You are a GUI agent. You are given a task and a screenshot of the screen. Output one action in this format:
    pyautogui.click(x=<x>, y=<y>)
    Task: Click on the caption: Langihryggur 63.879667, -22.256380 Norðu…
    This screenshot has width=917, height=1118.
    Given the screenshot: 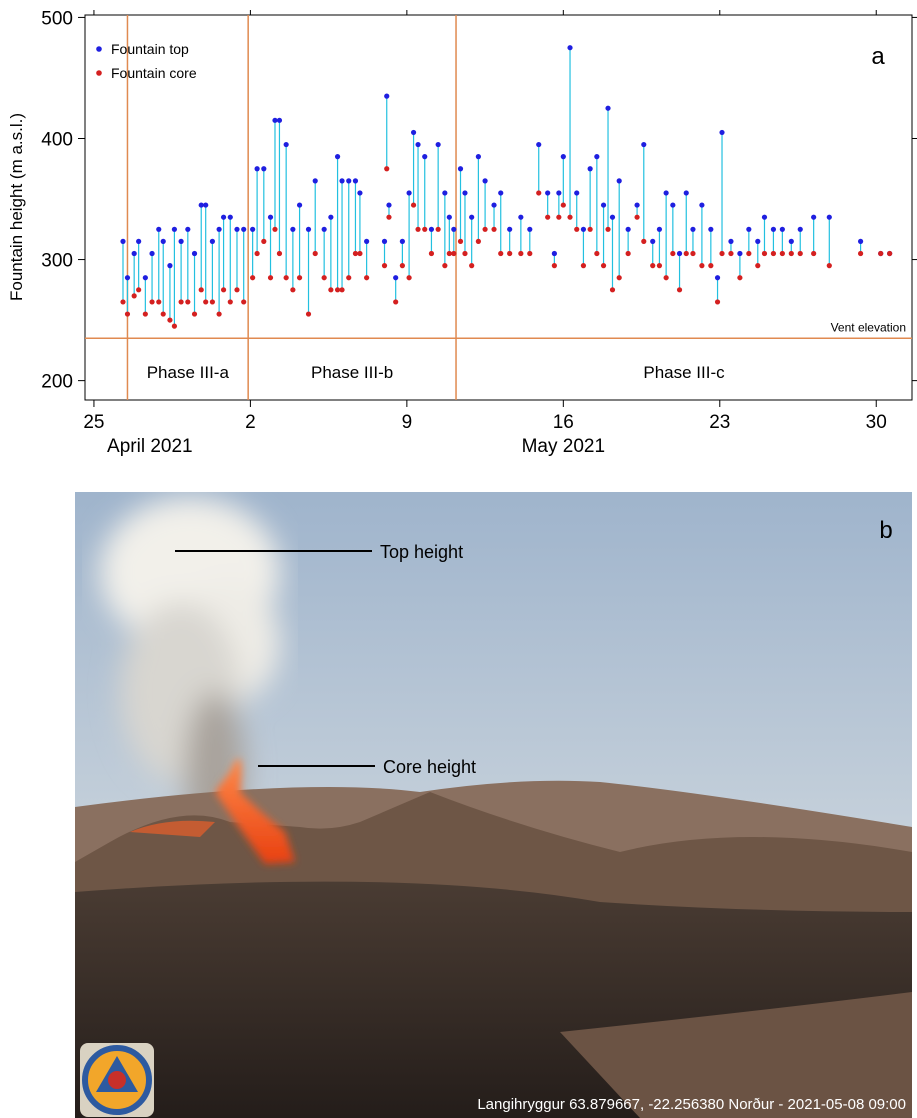 What is the action you would take?
    pyautogui.click(x=691, y=1104)
    